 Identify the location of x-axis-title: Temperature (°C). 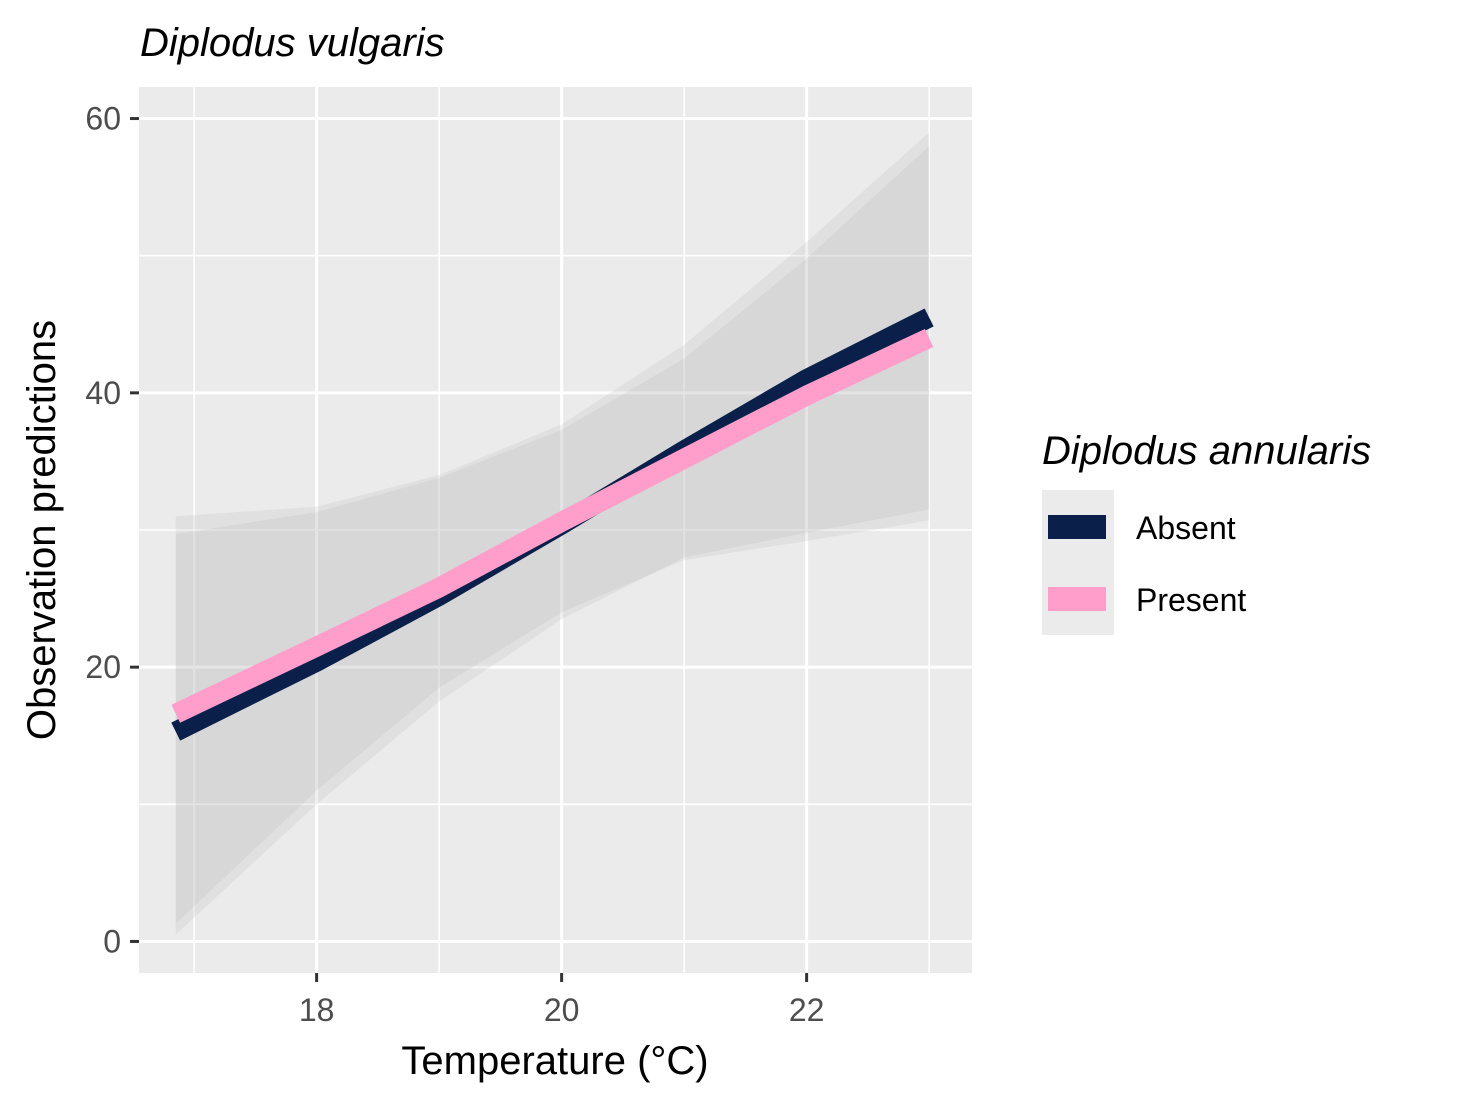
(554, 1061).